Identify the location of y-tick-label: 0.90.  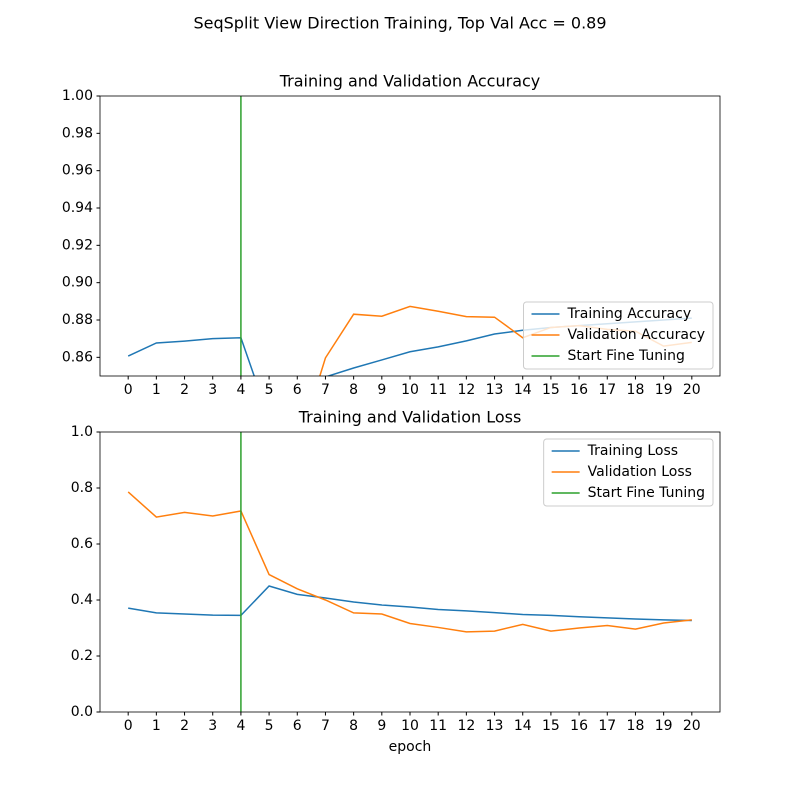
(77, 283).